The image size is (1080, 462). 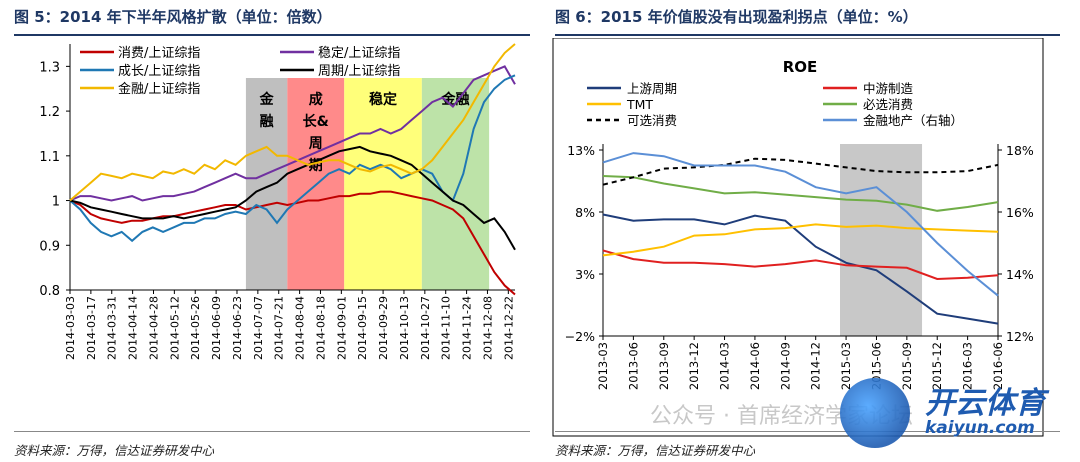 What do you see at coordinates (736, 17) in the screenshot?
I see `right-figure-title: 图 6：2015 年价值股没有出现盈利拐点（单位：%）` at bounding box center [736, 17].